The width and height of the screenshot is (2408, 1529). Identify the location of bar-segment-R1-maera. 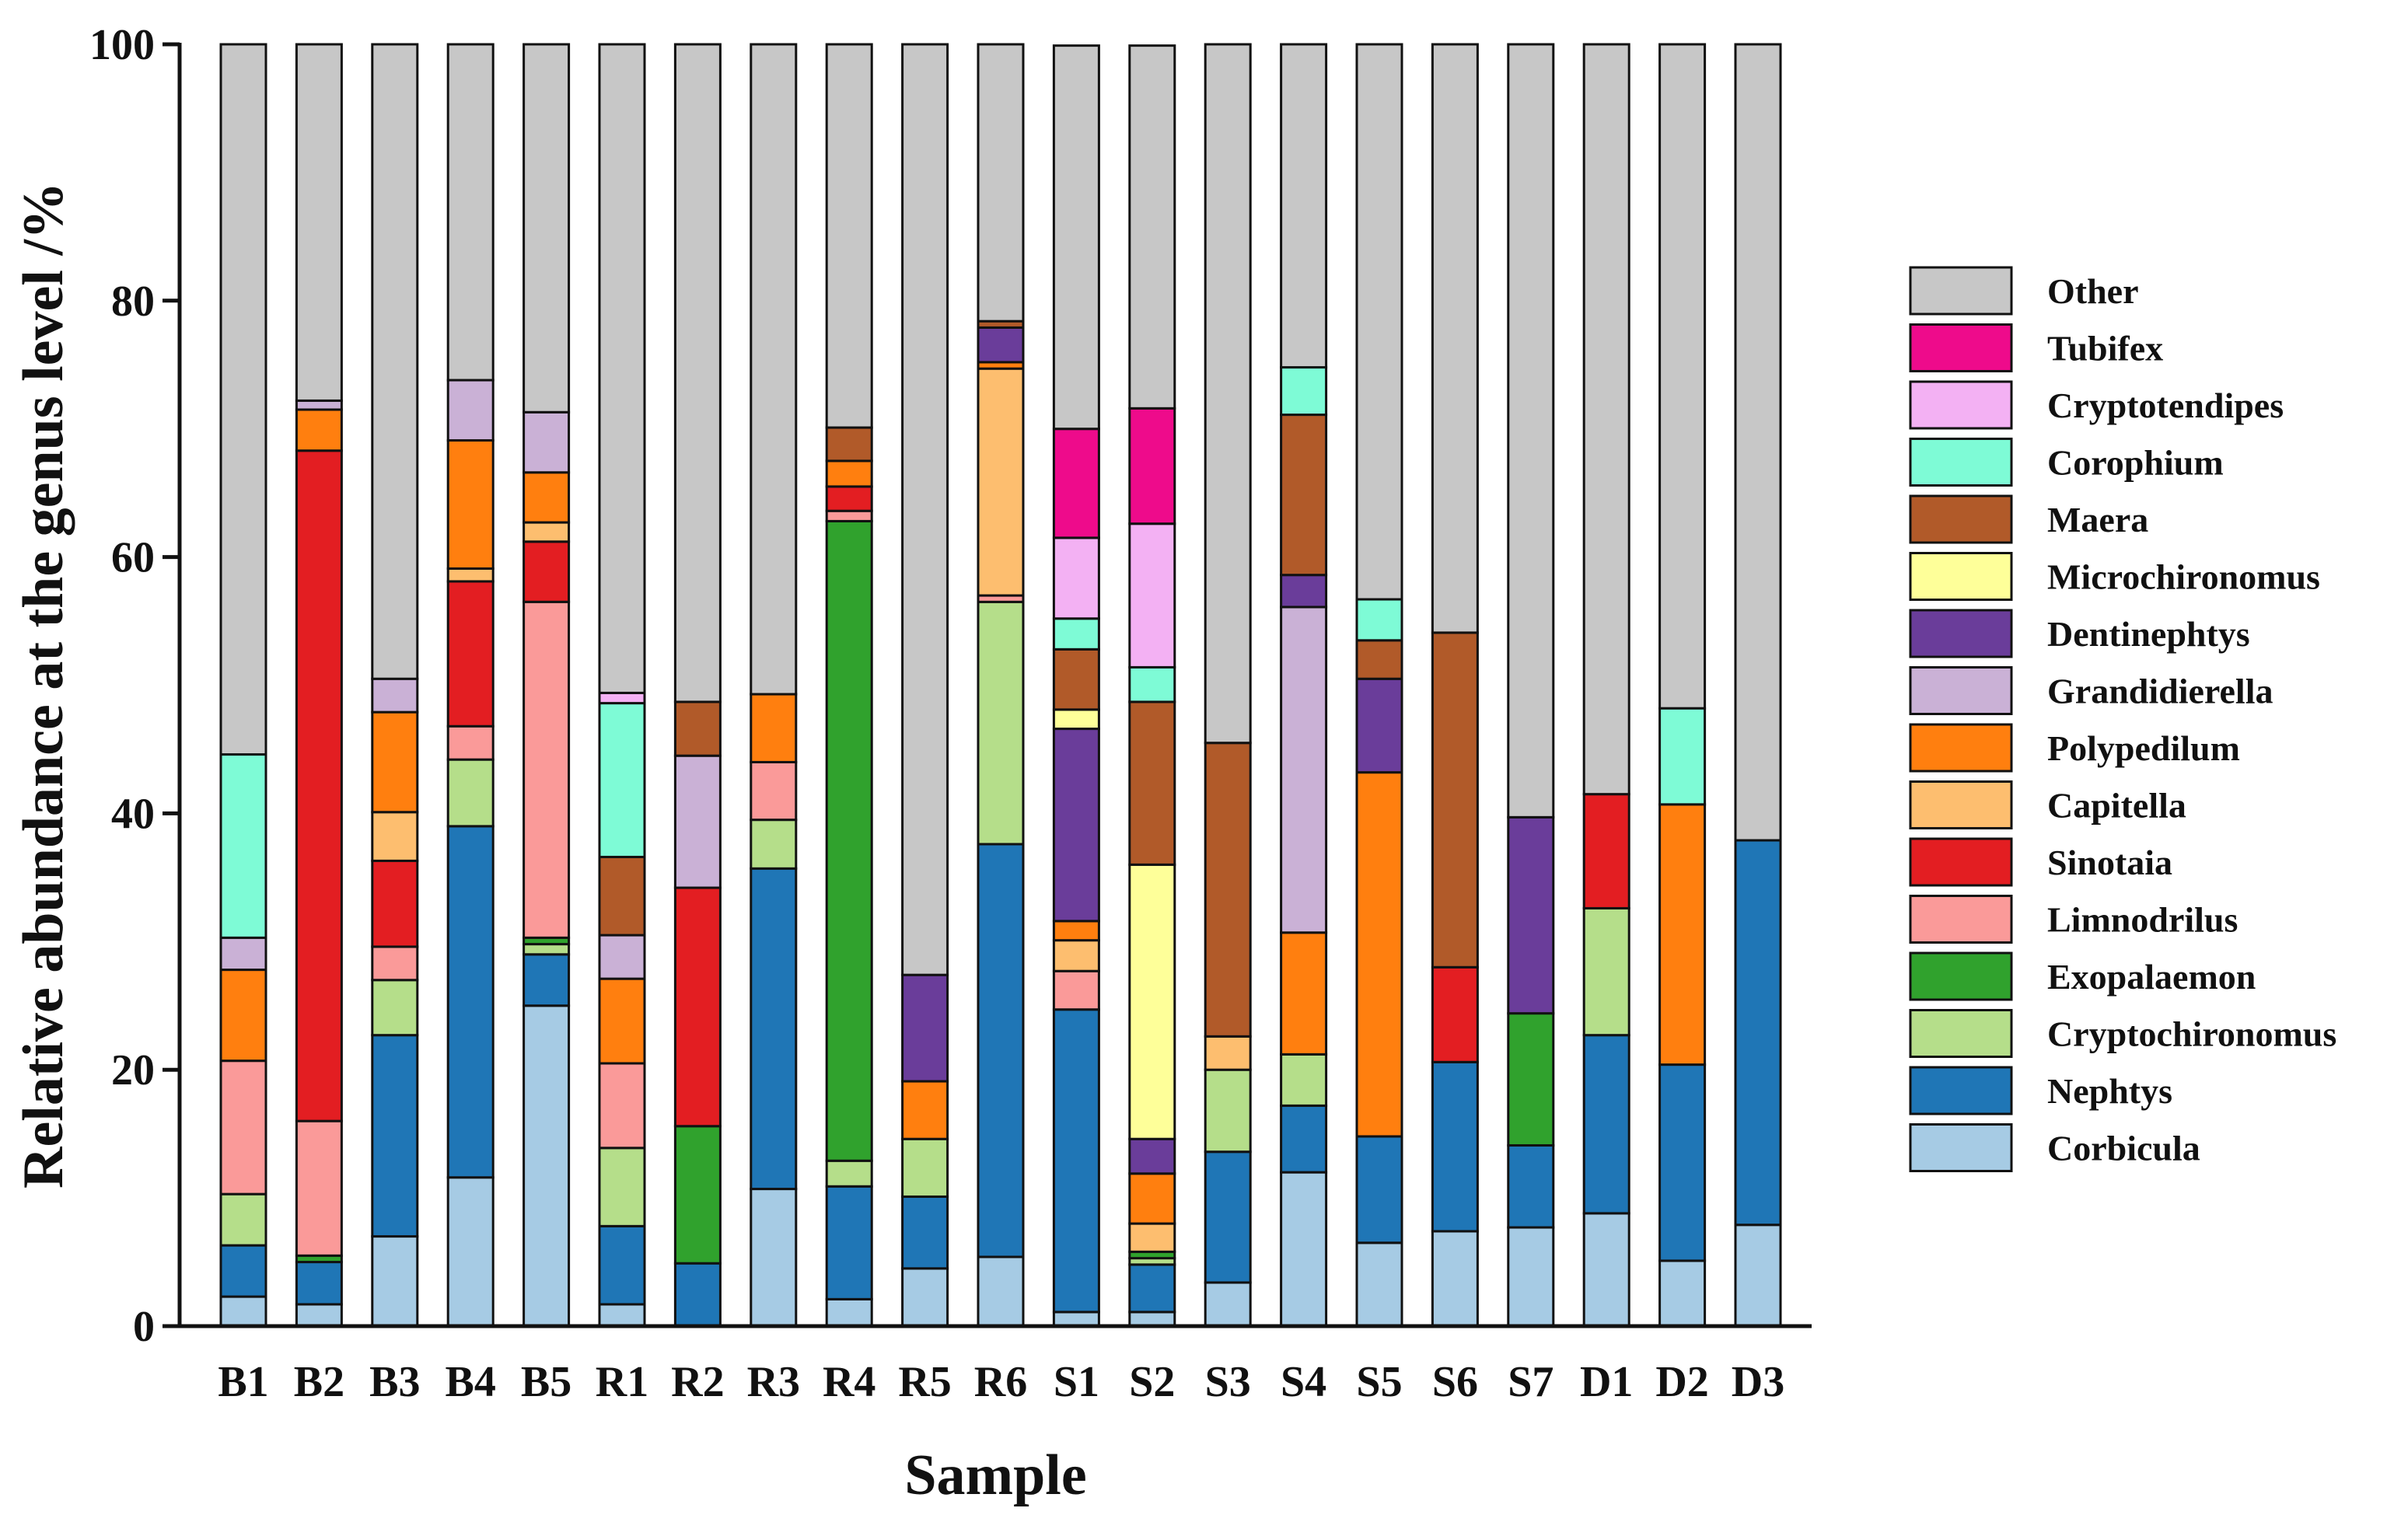
(622, 896).